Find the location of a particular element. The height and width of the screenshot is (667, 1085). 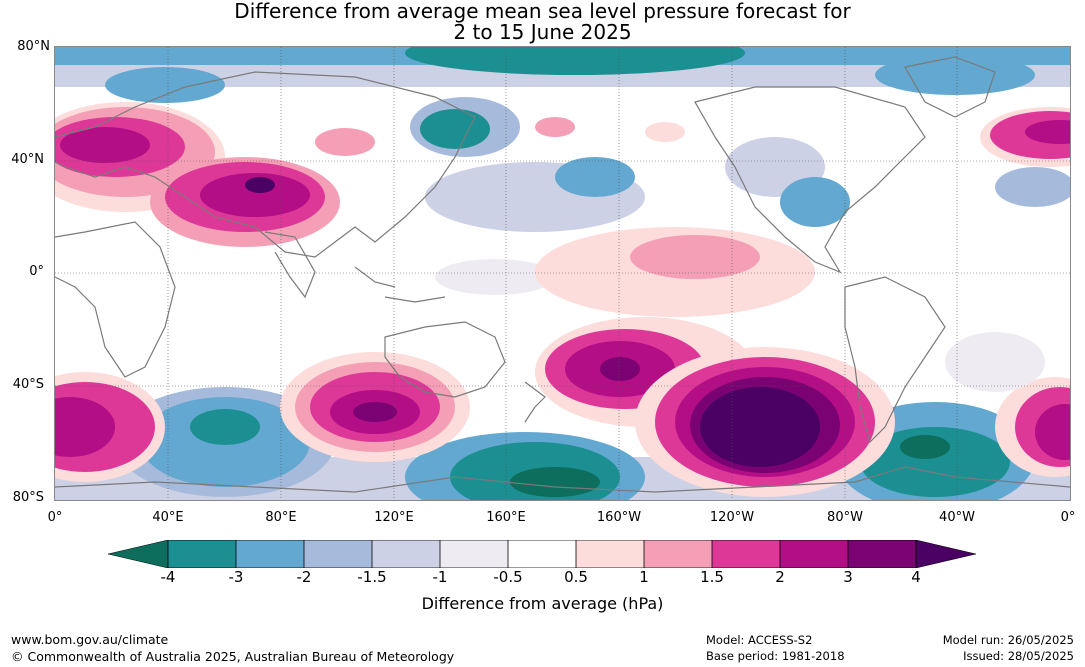

lon-label-120e: 120°E is located at coordinates (394, 517).